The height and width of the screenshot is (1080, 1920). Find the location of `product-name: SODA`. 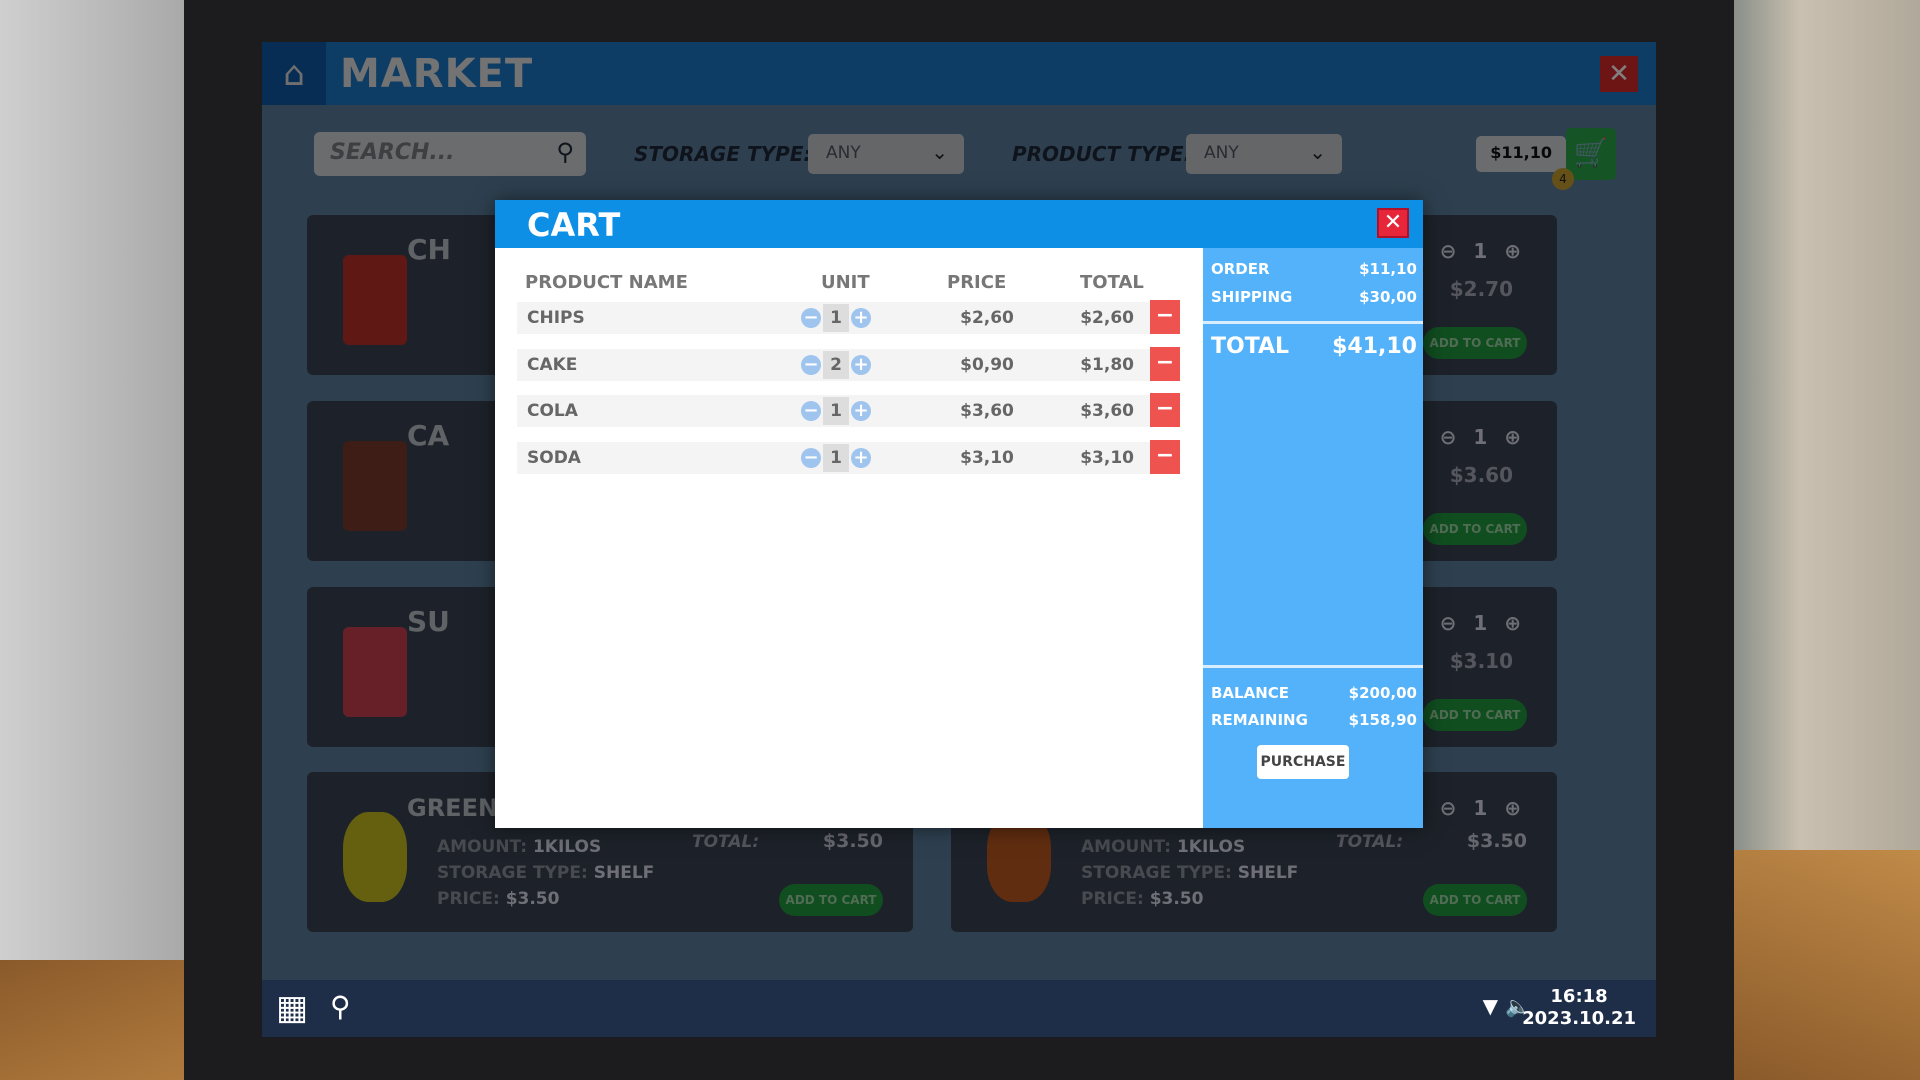

product-name: SODA is located at coordinates (554, 458).